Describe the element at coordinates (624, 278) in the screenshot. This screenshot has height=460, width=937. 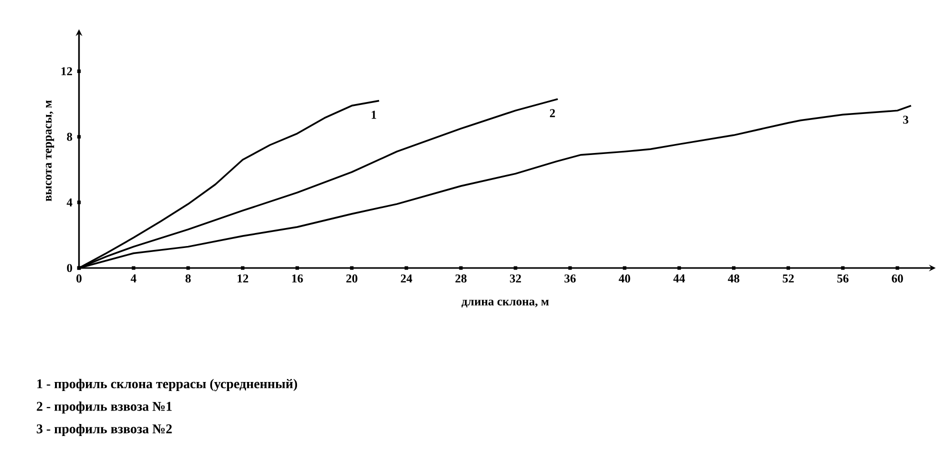
I see `x-tick-label: 40` at that location.